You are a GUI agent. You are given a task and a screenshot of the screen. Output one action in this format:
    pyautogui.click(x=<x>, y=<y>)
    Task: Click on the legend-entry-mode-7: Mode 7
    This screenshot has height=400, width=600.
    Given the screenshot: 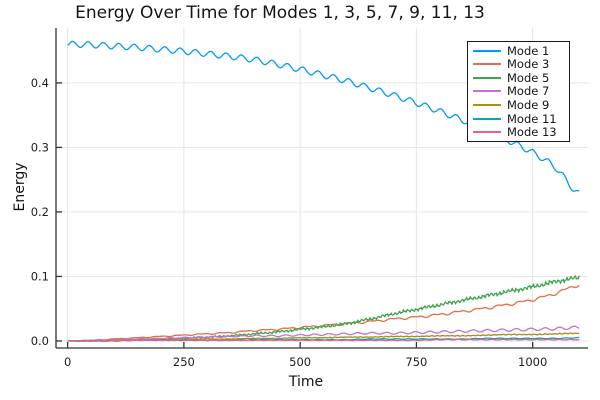 What is the action you would take?
    pyautogui.click(x=518, y=91)
    